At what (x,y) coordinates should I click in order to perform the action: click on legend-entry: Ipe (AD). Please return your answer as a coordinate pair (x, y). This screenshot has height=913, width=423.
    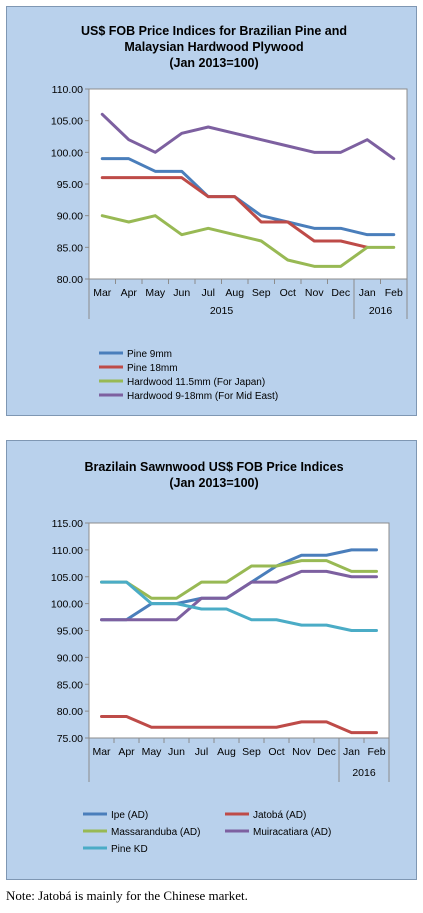
    Looking at the image, I should click on (129, 815).